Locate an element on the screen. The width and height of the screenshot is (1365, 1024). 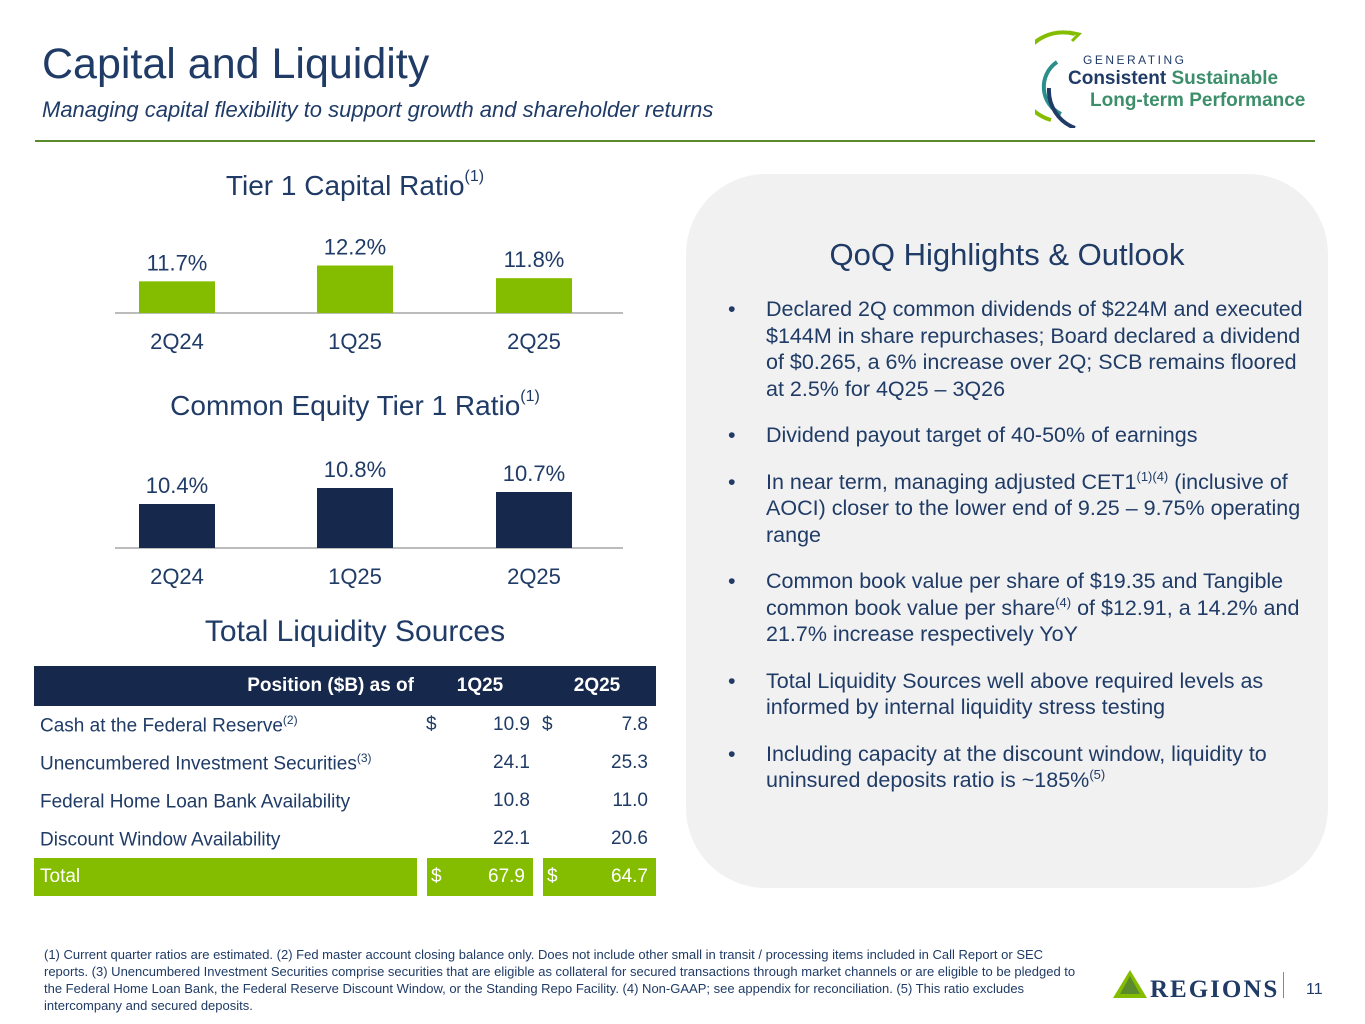
value-label-2Q24: 11.7% is located at coordinates (177, 262).